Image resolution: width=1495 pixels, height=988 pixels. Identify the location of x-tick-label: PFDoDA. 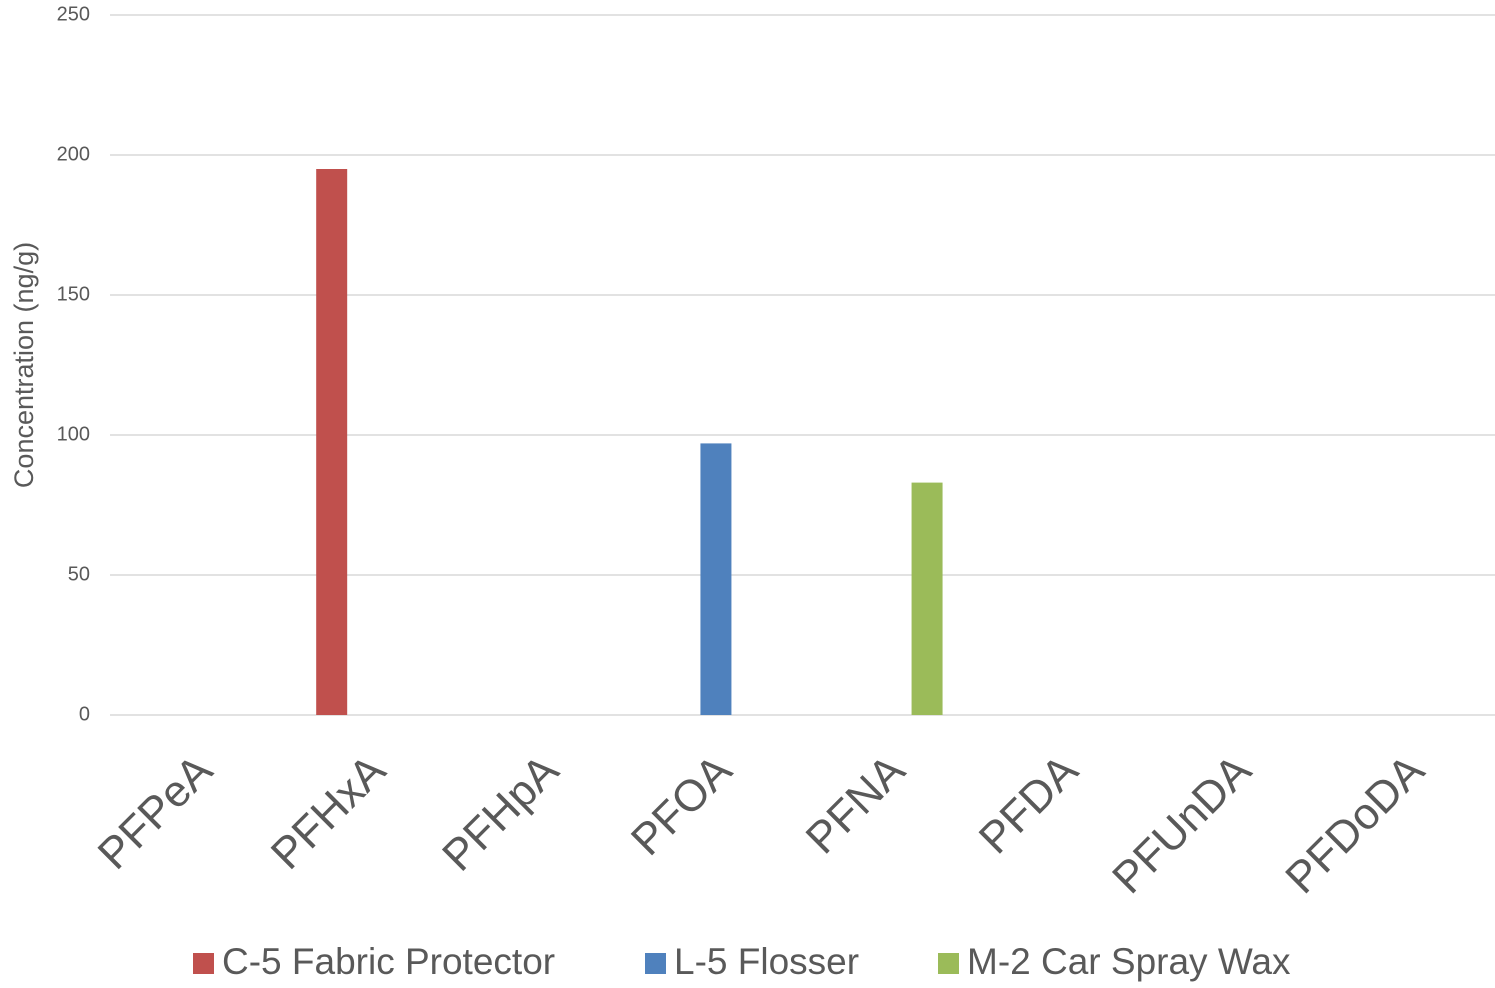
(1355, 824).